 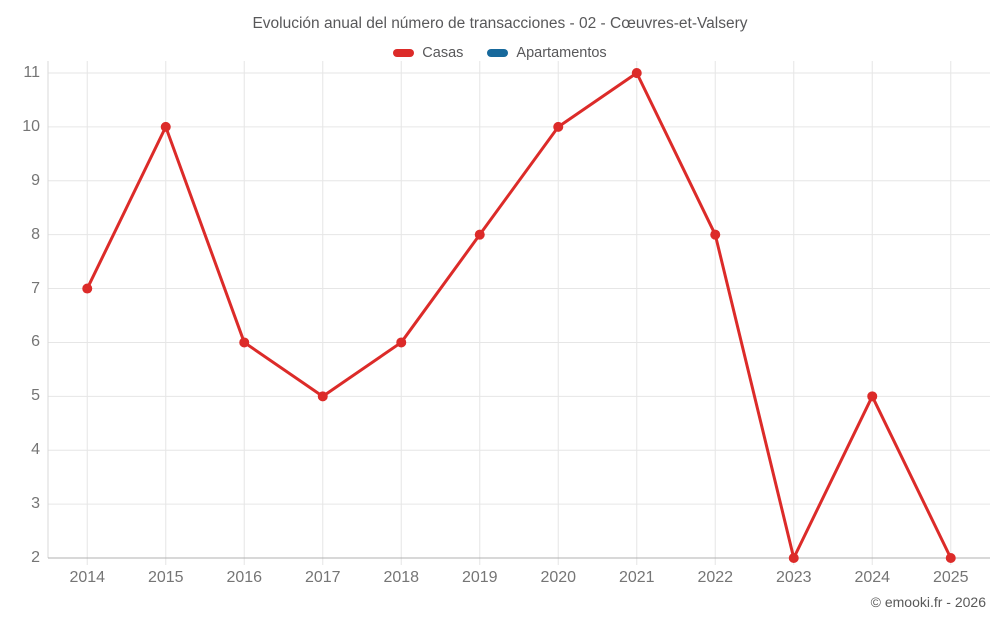 I want to click on x-tick-label: 2019, so click(x=479, y=577).